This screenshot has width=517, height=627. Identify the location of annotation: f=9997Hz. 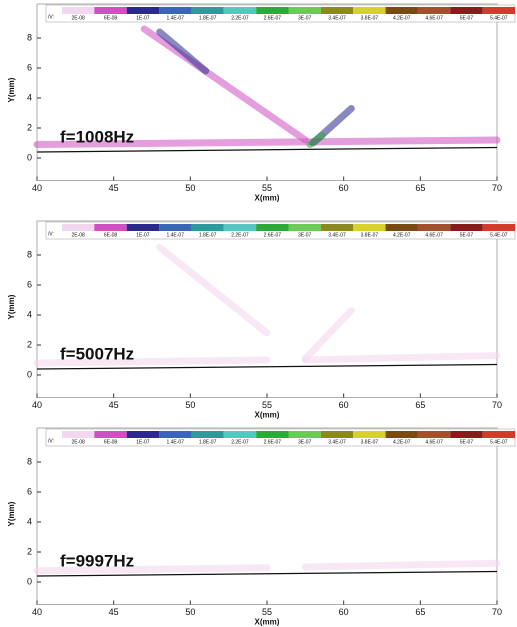
(97, 560).